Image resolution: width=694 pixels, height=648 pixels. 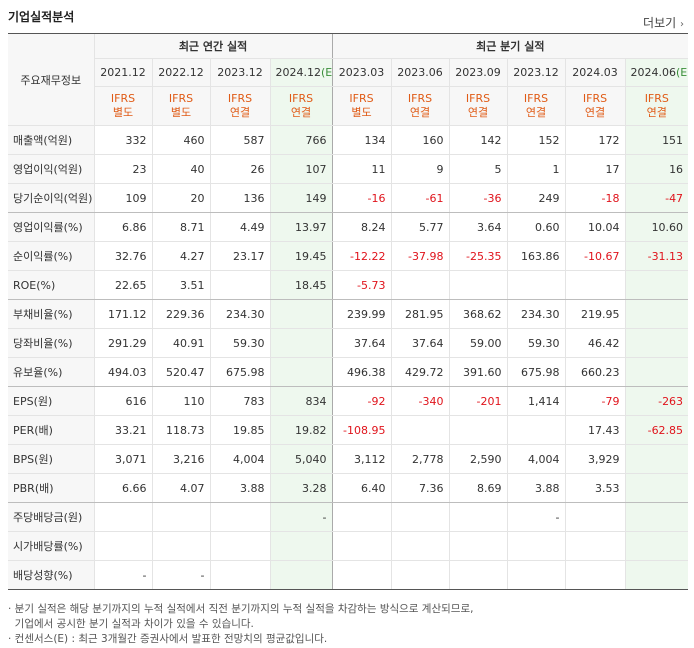 I want to click on period-header: 2024.06(E), so click(x=656, y=72).